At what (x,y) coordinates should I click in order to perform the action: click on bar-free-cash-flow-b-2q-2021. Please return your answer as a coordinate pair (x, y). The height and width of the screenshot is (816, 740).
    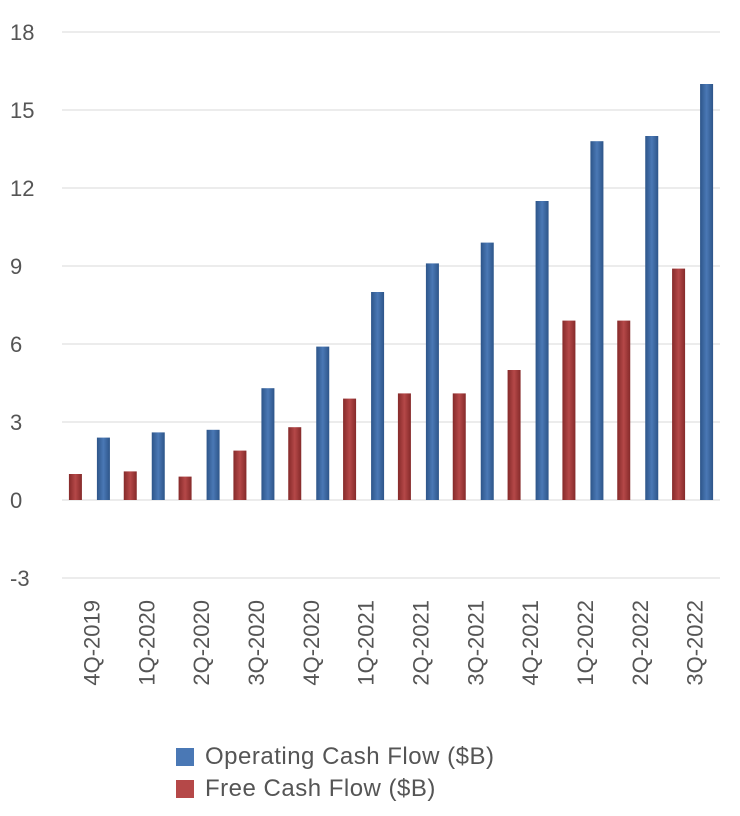
    Looking at the image, I should click on (404, 446).